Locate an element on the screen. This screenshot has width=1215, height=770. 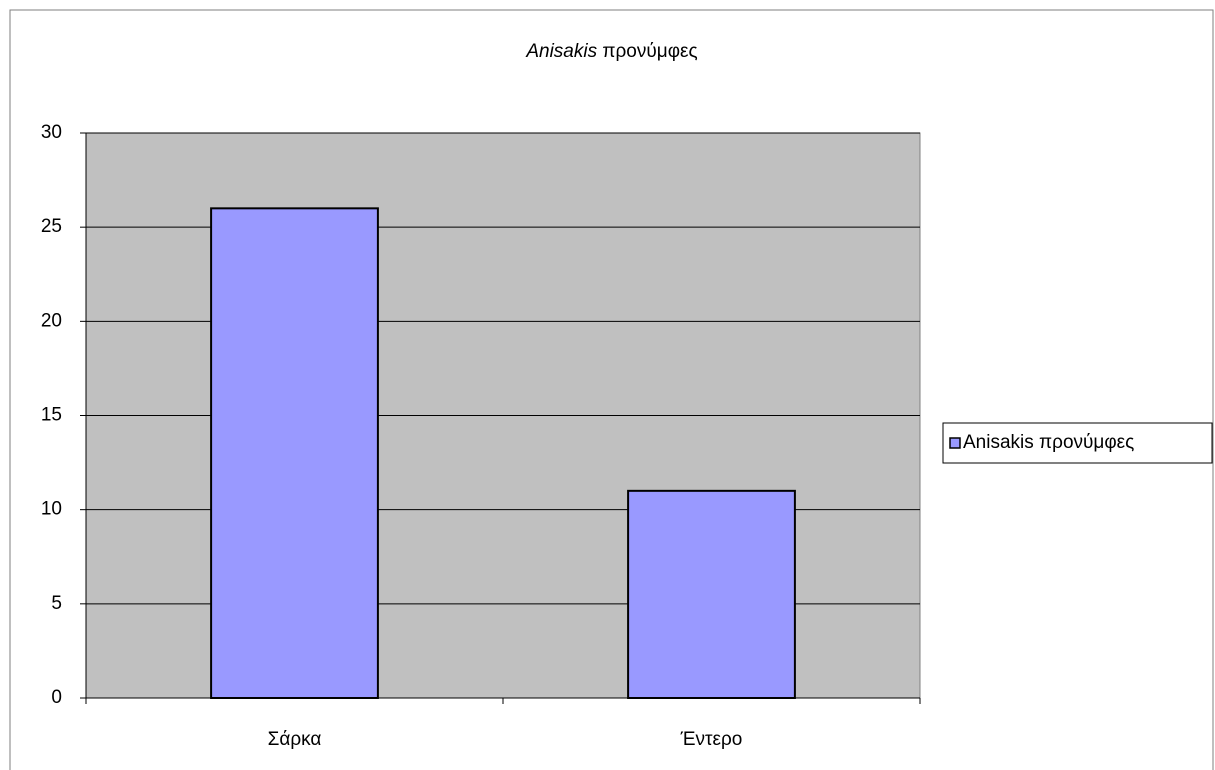
y-tick-label: 25 is located at coordinates (51, 226).